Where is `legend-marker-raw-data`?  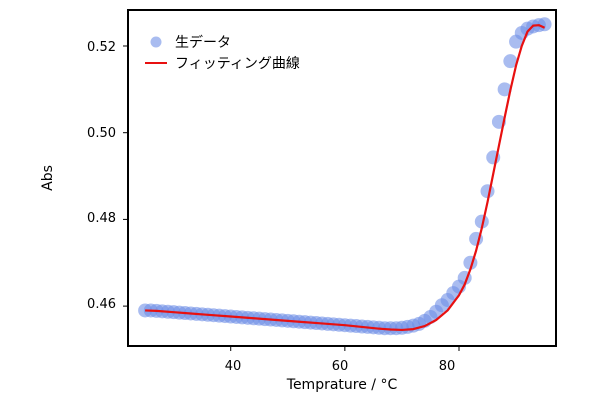
legend-marker-raw-data is located at coordinates (156, 42).